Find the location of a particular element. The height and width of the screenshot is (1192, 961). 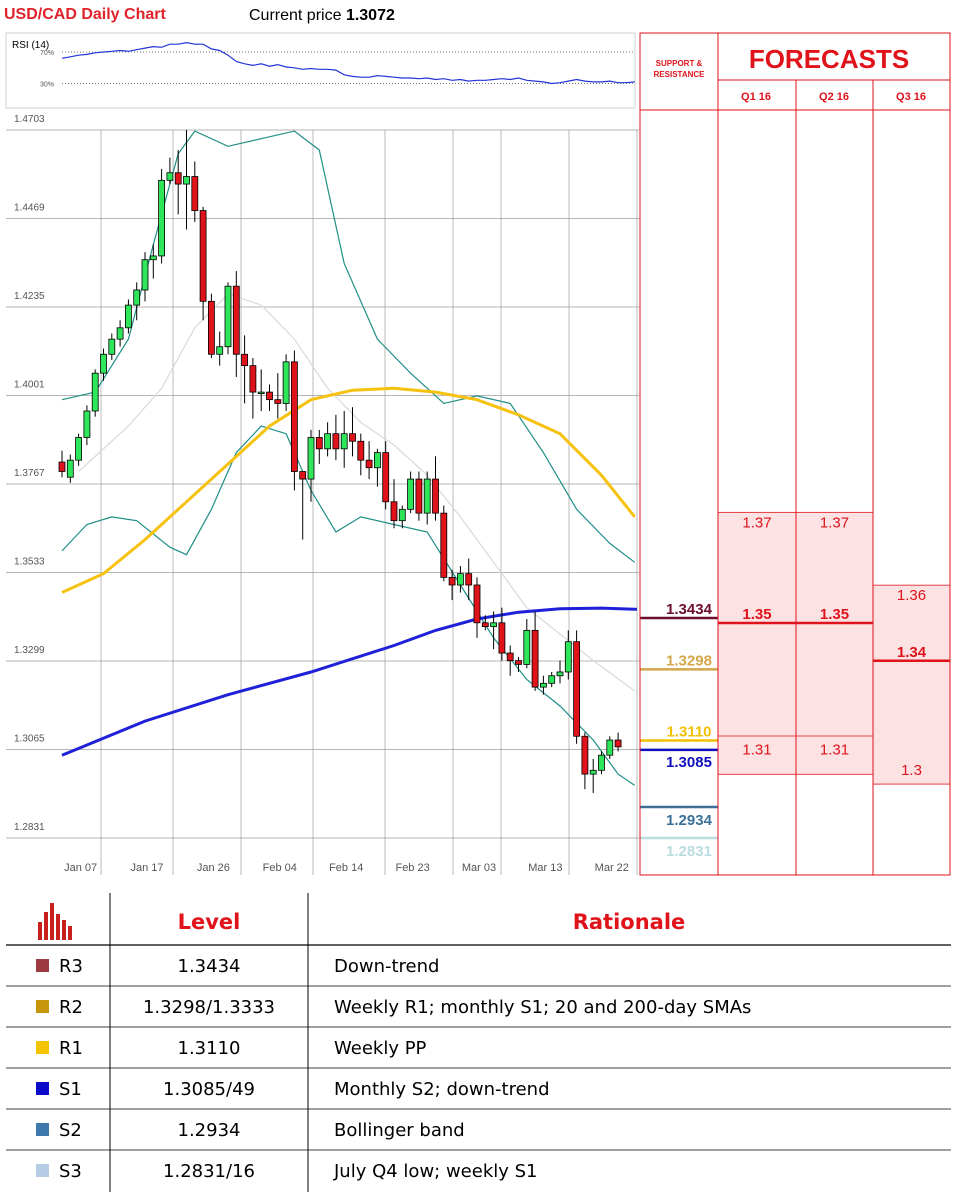

row-level: 1.3298/1.3333 is located at coordinates (209, 1007).